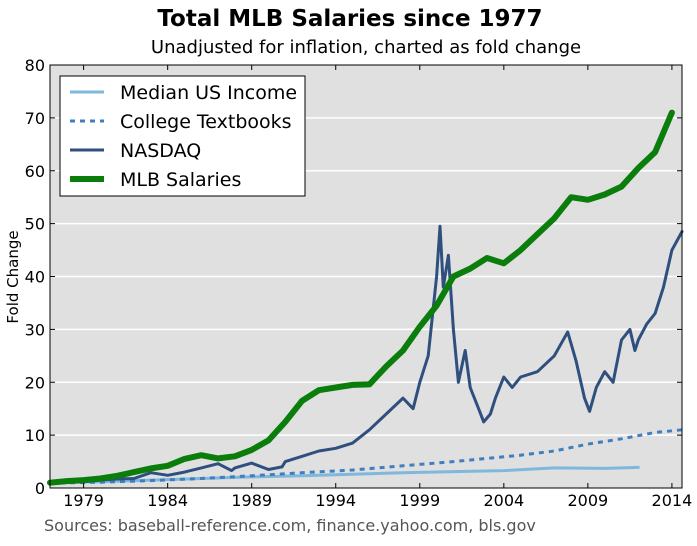 The height and width of the screenshot is (546, 697). I want to click on y-tick-label-20: 20, so click(35, 382).